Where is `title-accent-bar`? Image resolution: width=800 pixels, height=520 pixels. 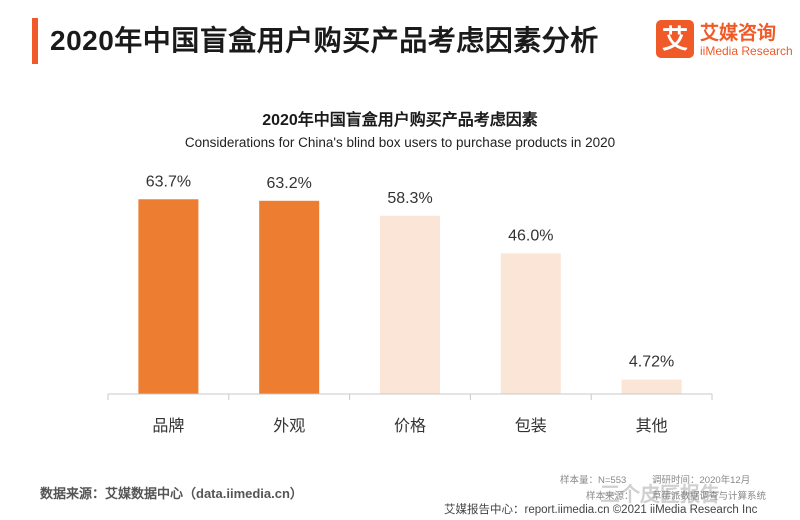
title-accent-bar is located at coordinates (35, 41).